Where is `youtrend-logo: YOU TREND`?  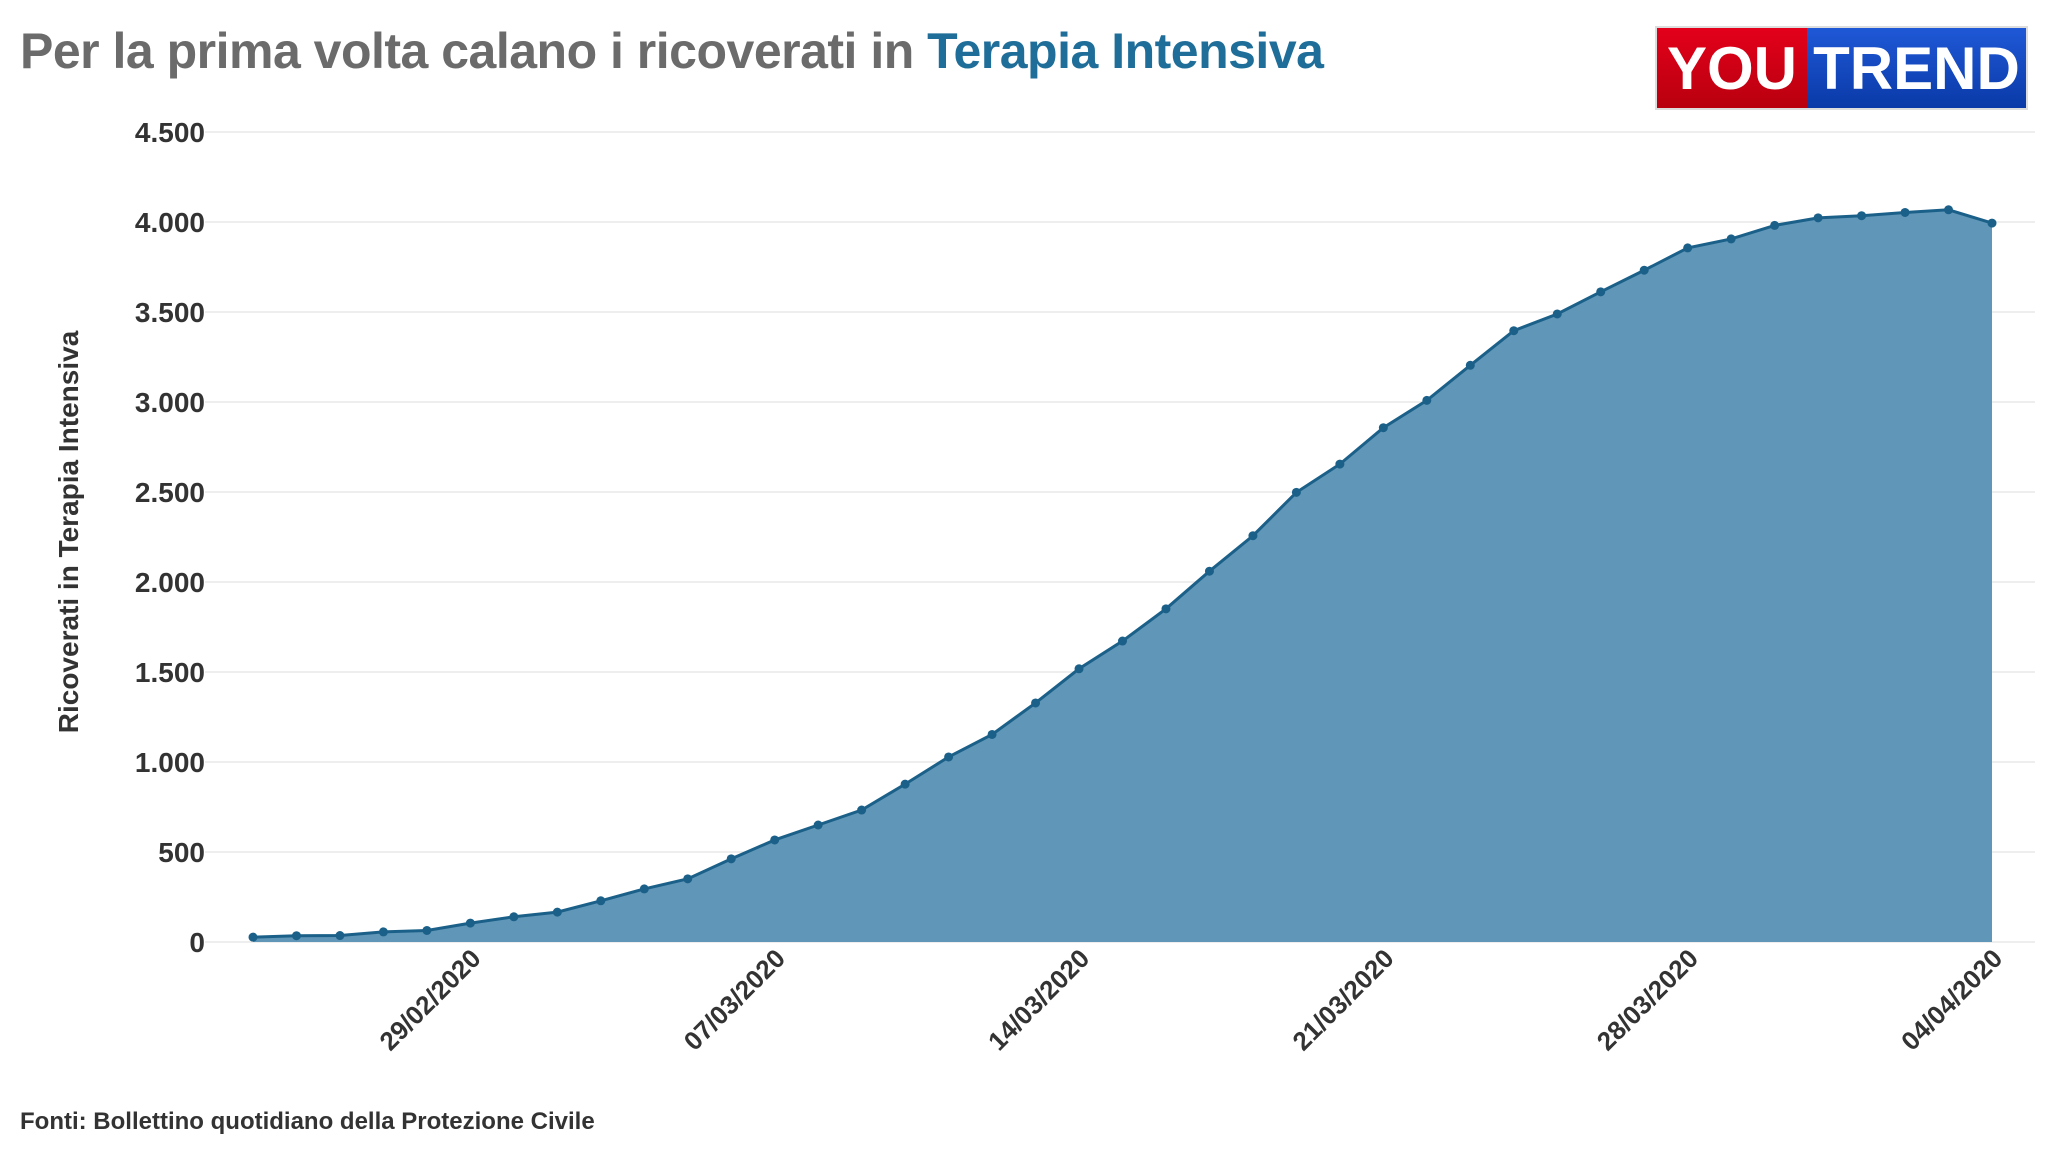
youtrend-logo: YOU TREND is located at coordinates (1841, 68).